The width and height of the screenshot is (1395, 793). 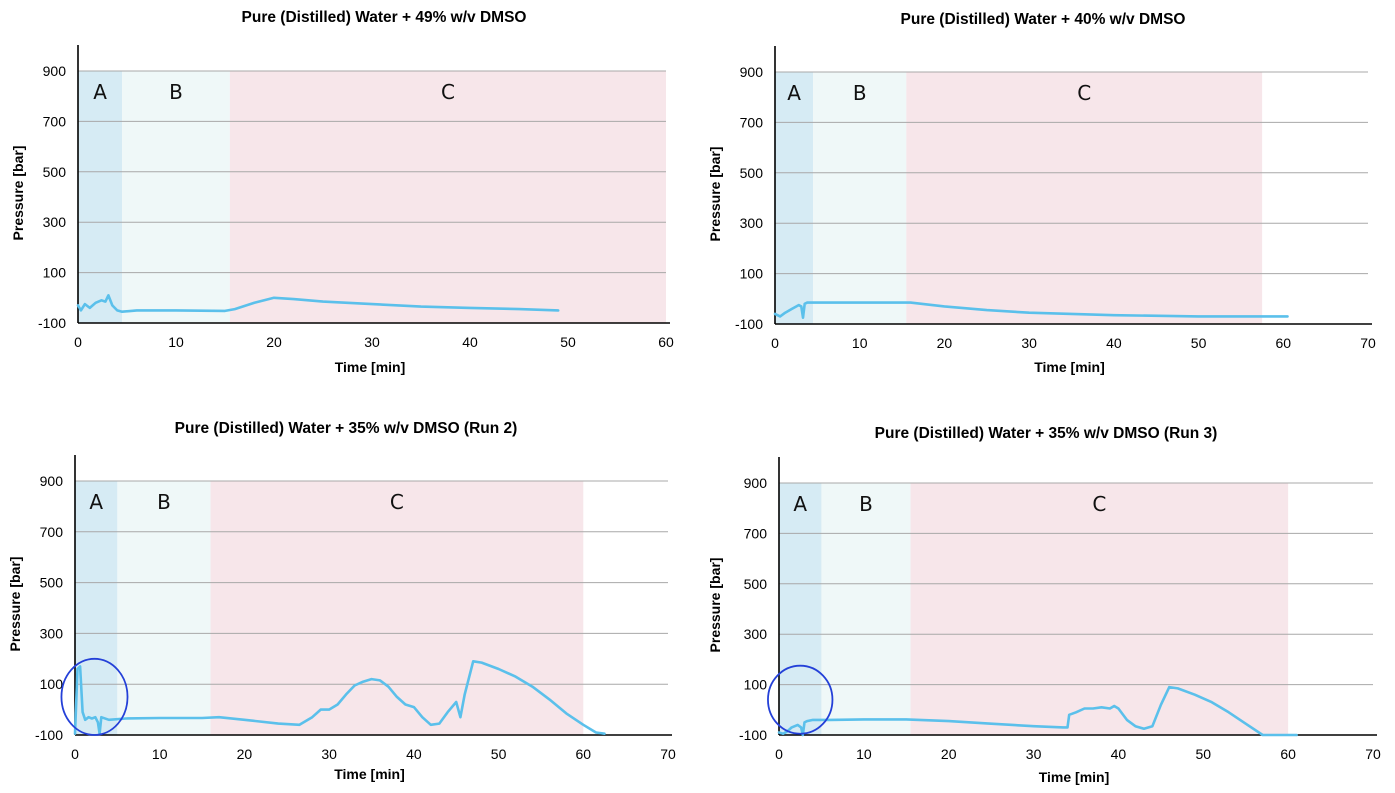 What do you see at coordinates (384, 17) in the screenshot?
I see `chart-title: Pure (Distilled) Water + 49% w/v DMSO` at bounding box center [384, 17].